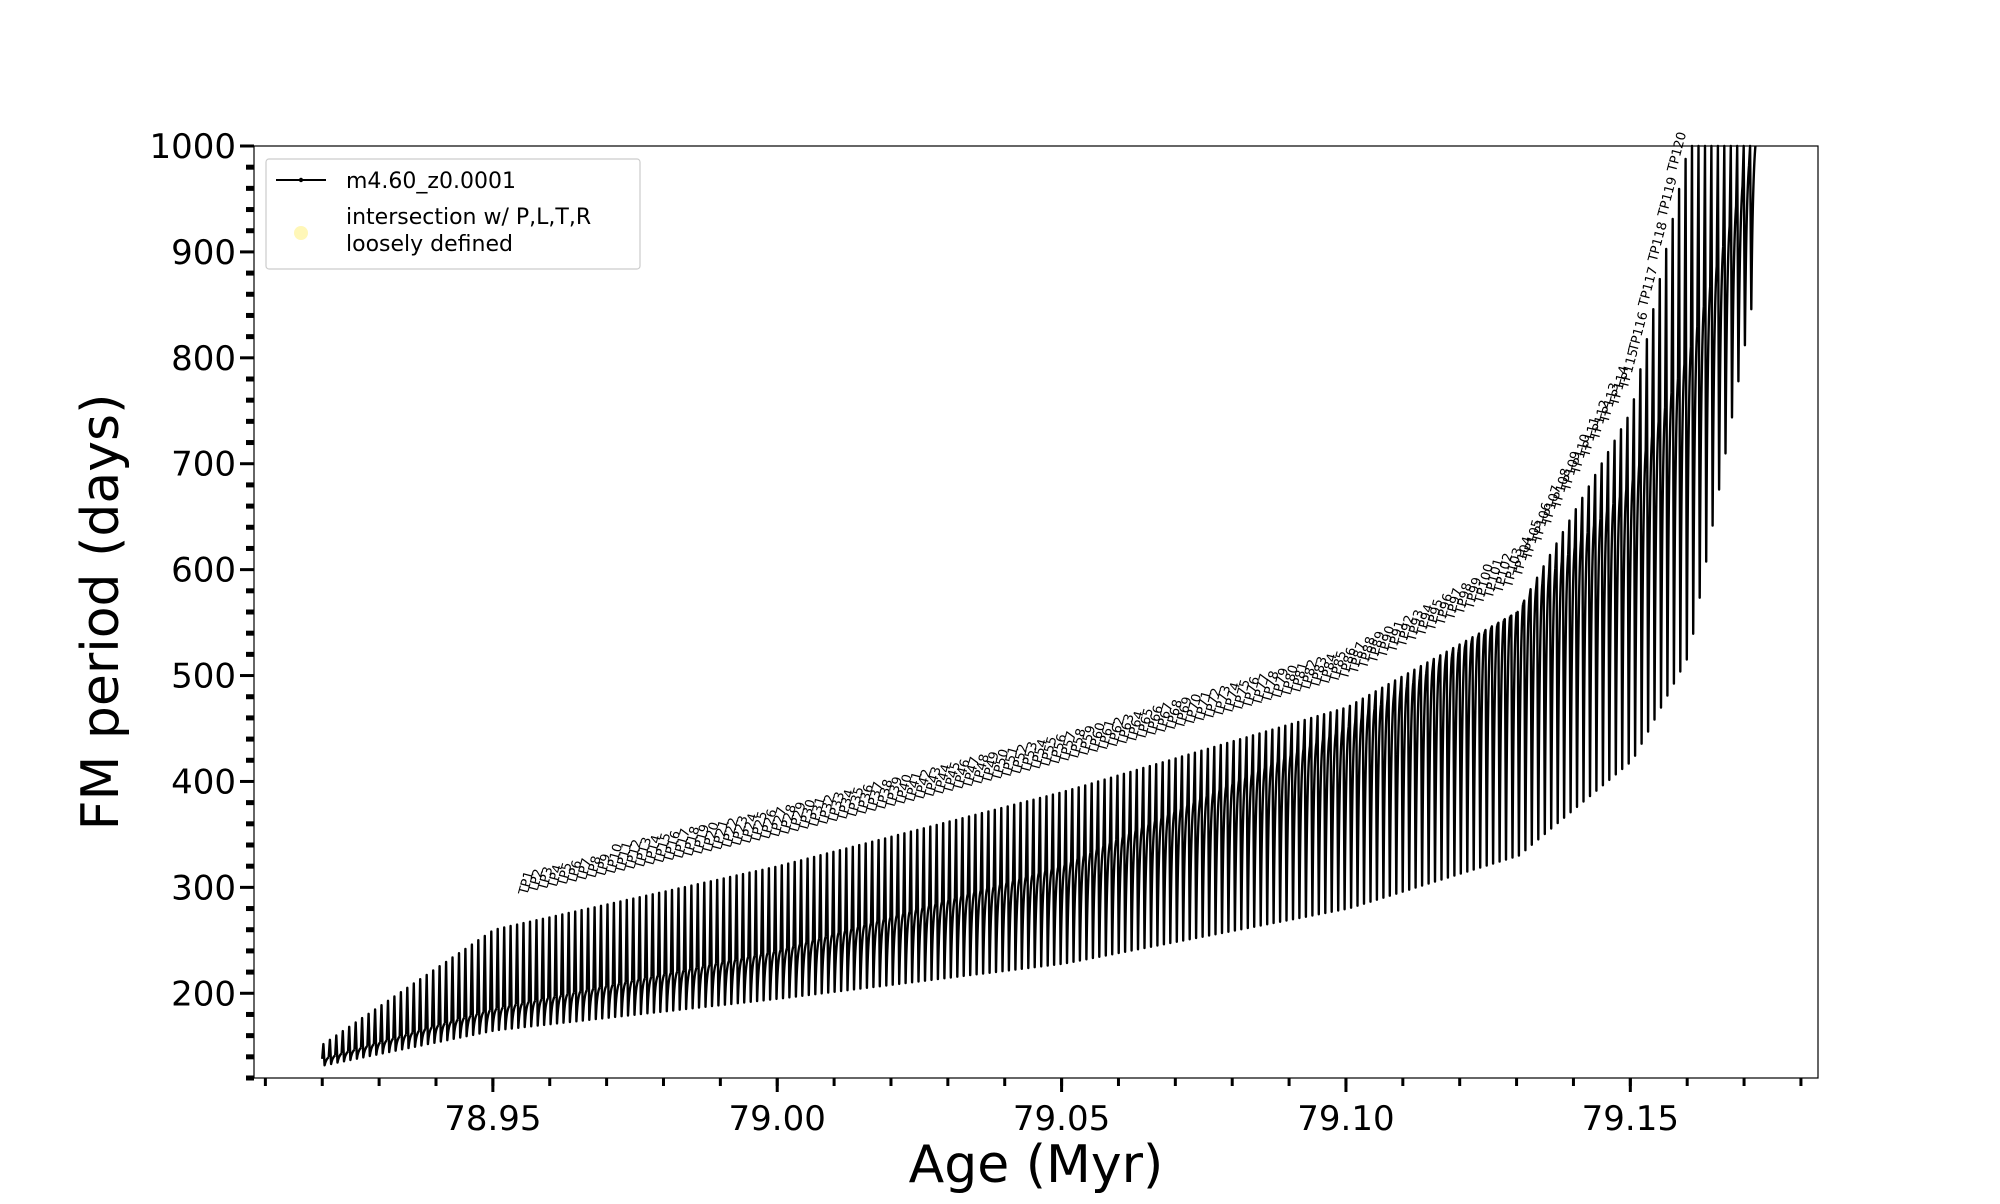 This screenshot has width=2000, height=1204. Describe the element at coordinates (301, 180) in the screenshot. I see `legend-dot-icon` at that location.